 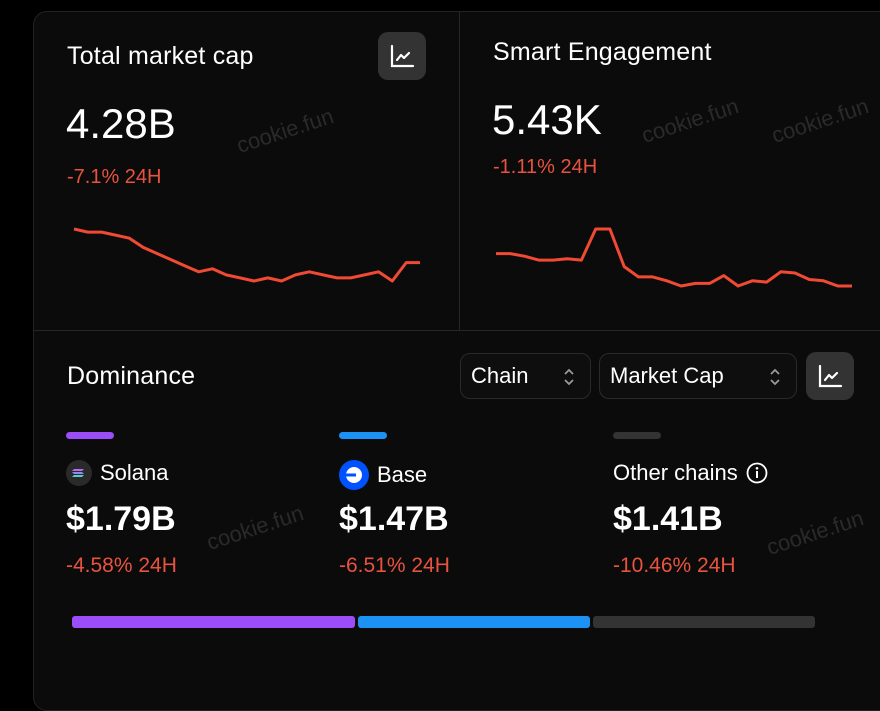 I want to click on chain-value: $1.79B, so click(x=121, y=519).